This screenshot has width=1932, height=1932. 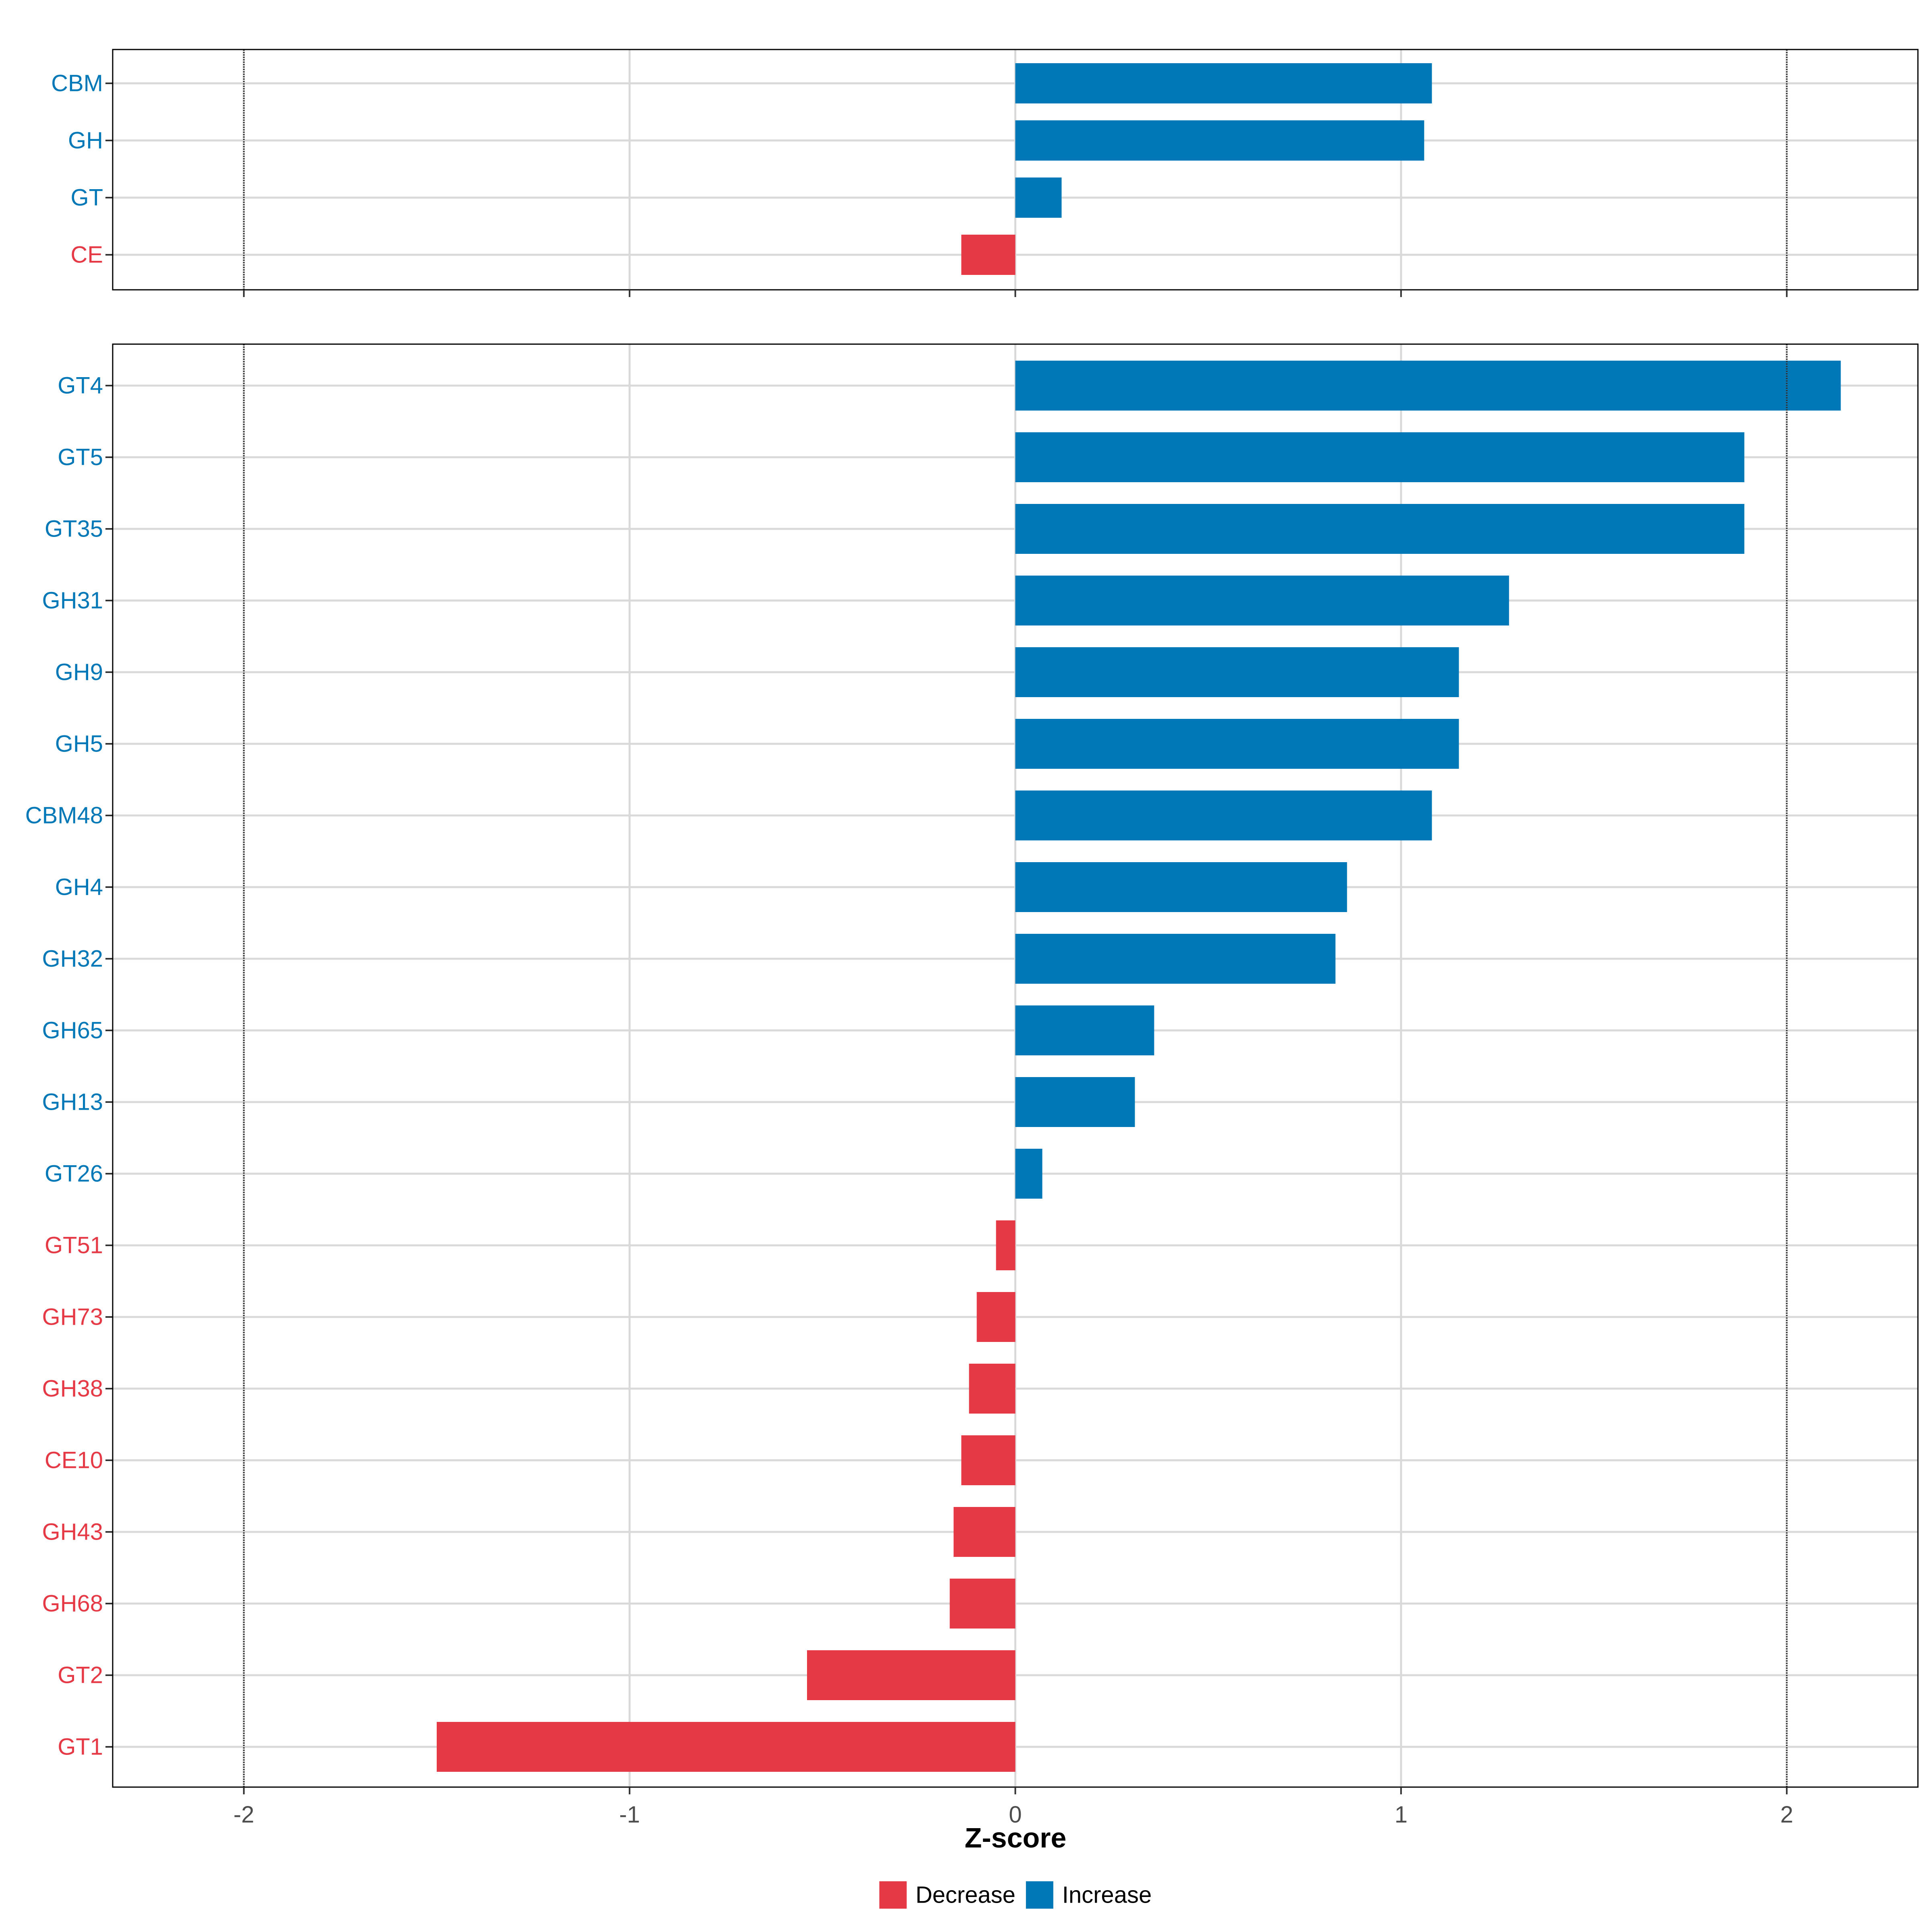 What do you see at coordinates (74, 1460) in the screenshot?
I see `y-label-CE10: CE10` at bounding box center [74, 1460].